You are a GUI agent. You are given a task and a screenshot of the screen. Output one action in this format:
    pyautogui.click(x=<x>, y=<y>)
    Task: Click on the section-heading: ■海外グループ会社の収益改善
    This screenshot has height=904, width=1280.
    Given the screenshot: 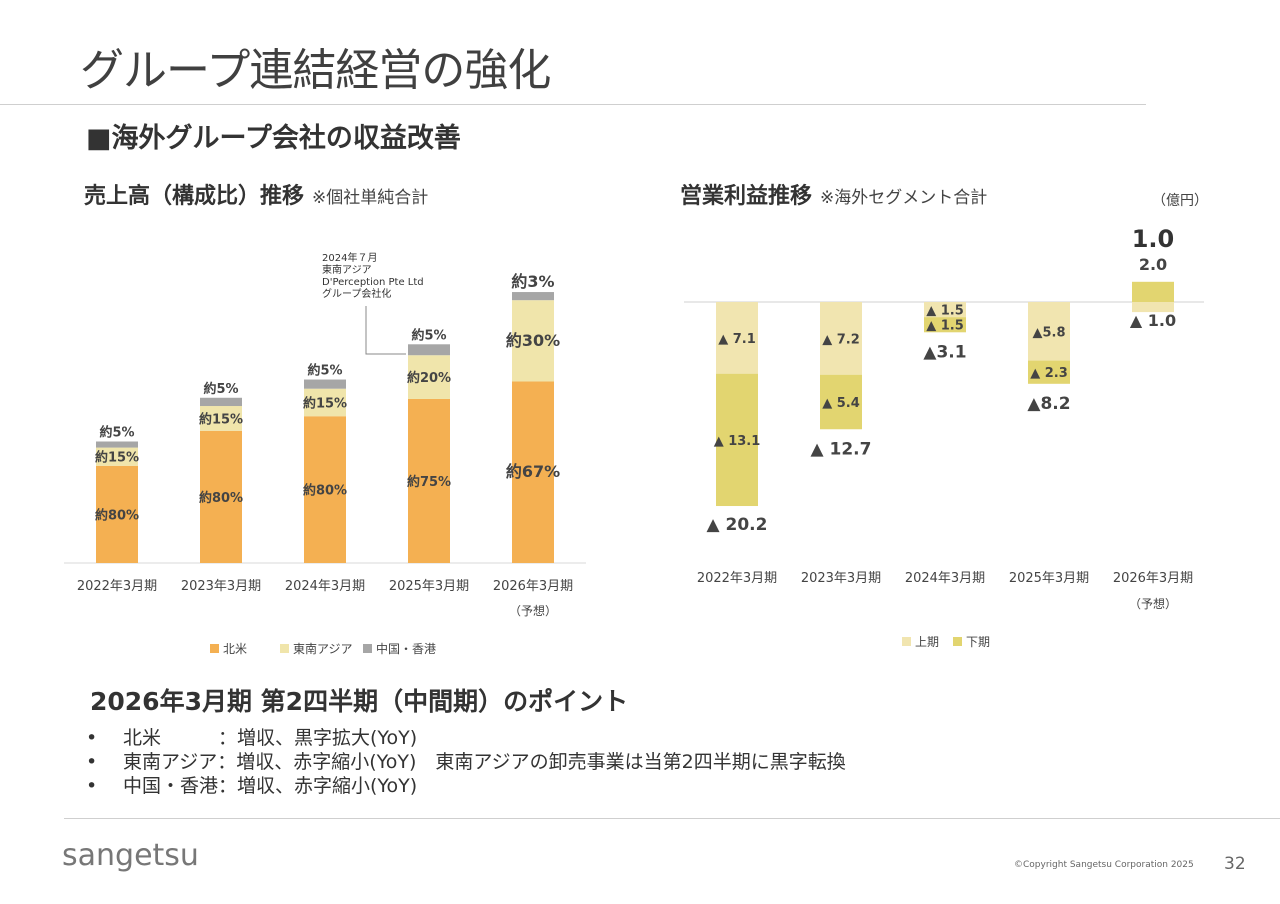 What is the action you would take?
    pyautogui.click(x=273, y=138)
    